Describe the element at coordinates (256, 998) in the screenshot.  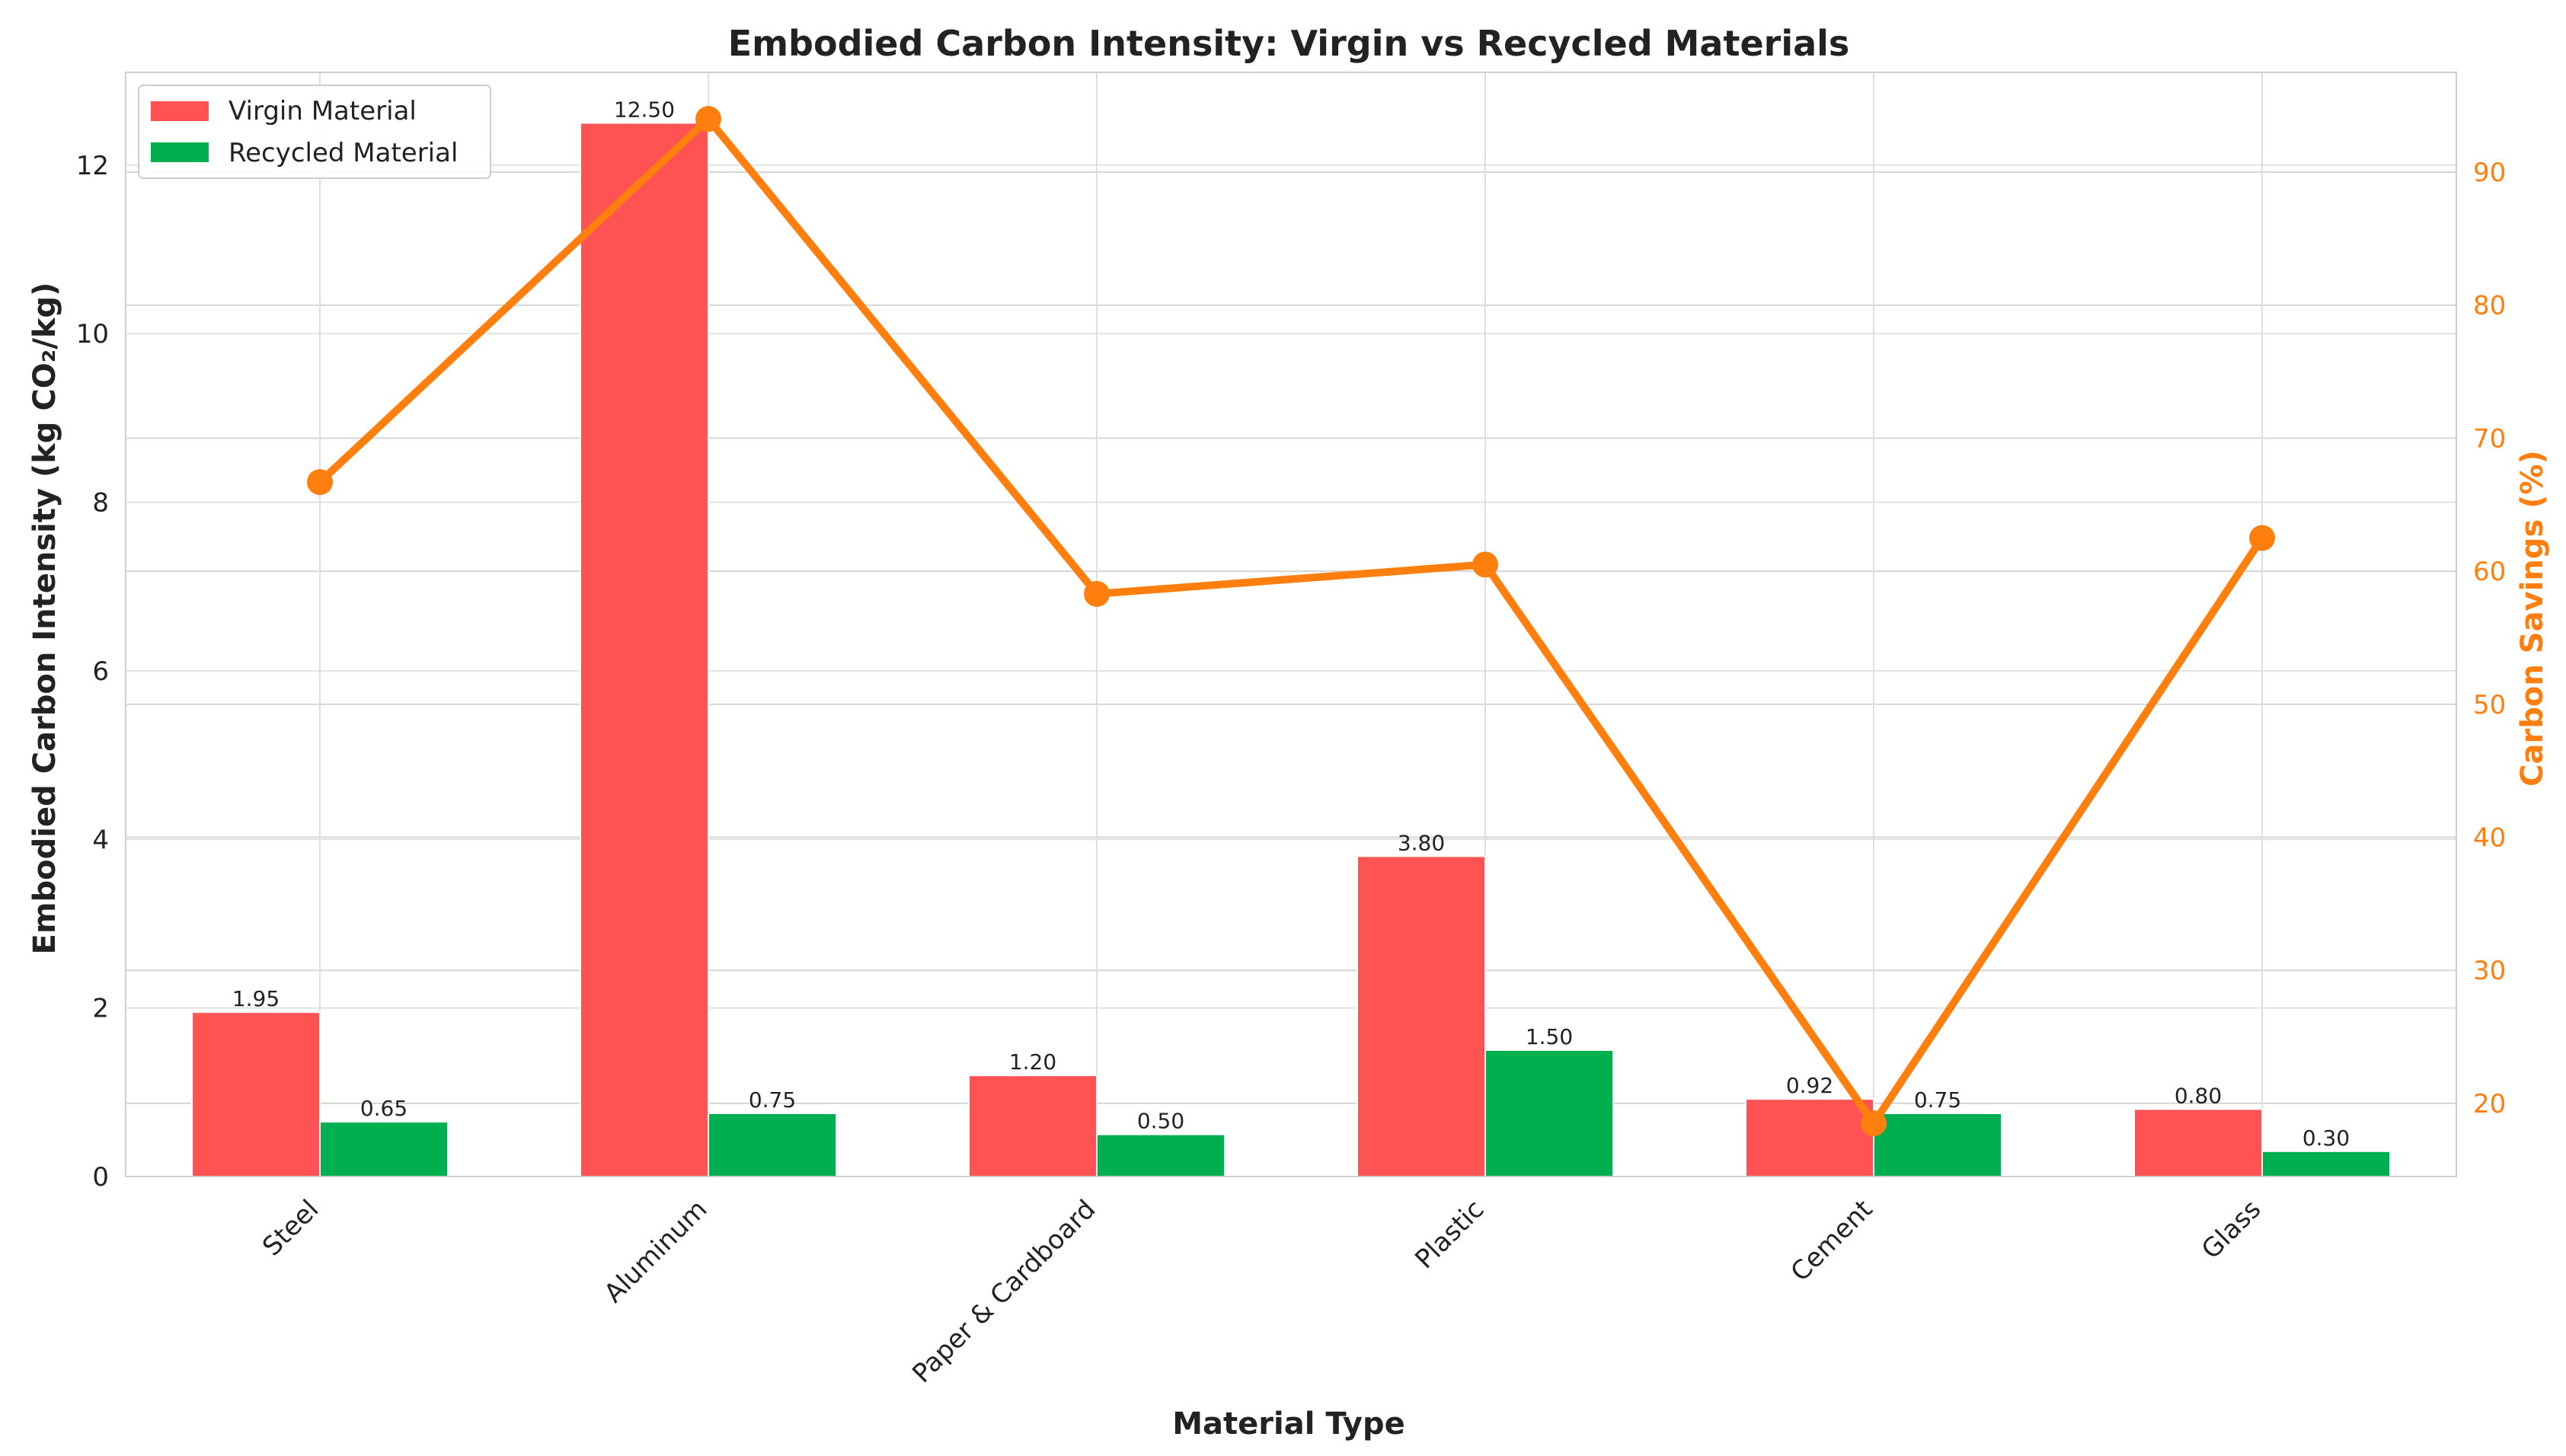
I see `bar-label-virgin: 1.95` at that location.